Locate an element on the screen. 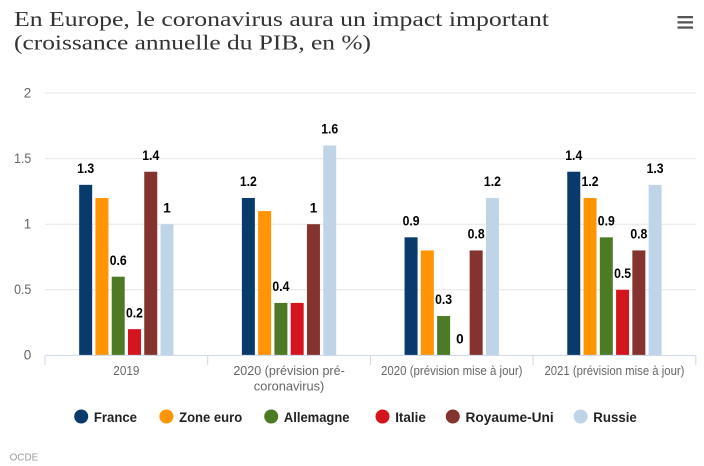  svg-text: 0.4 is located at coordinates (280, 286).